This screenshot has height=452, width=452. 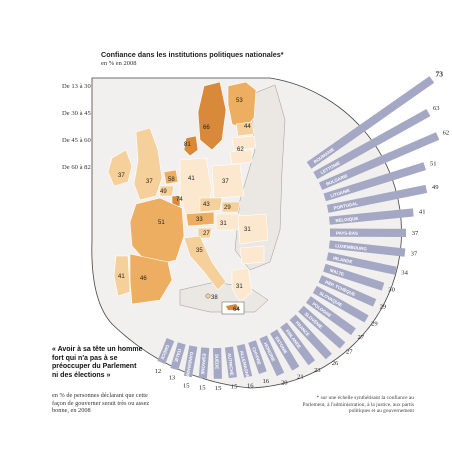 I want to click on map-label-slovakia: 29, so click(x=227, y=208).